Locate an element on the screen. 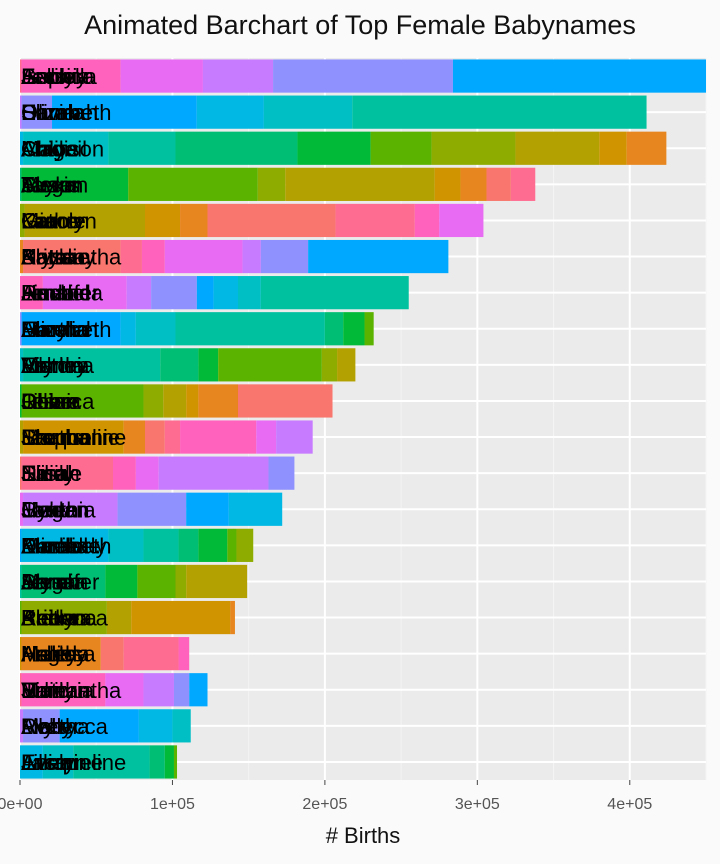  bar-name-label: Debra is located at coordinates (51, 401).